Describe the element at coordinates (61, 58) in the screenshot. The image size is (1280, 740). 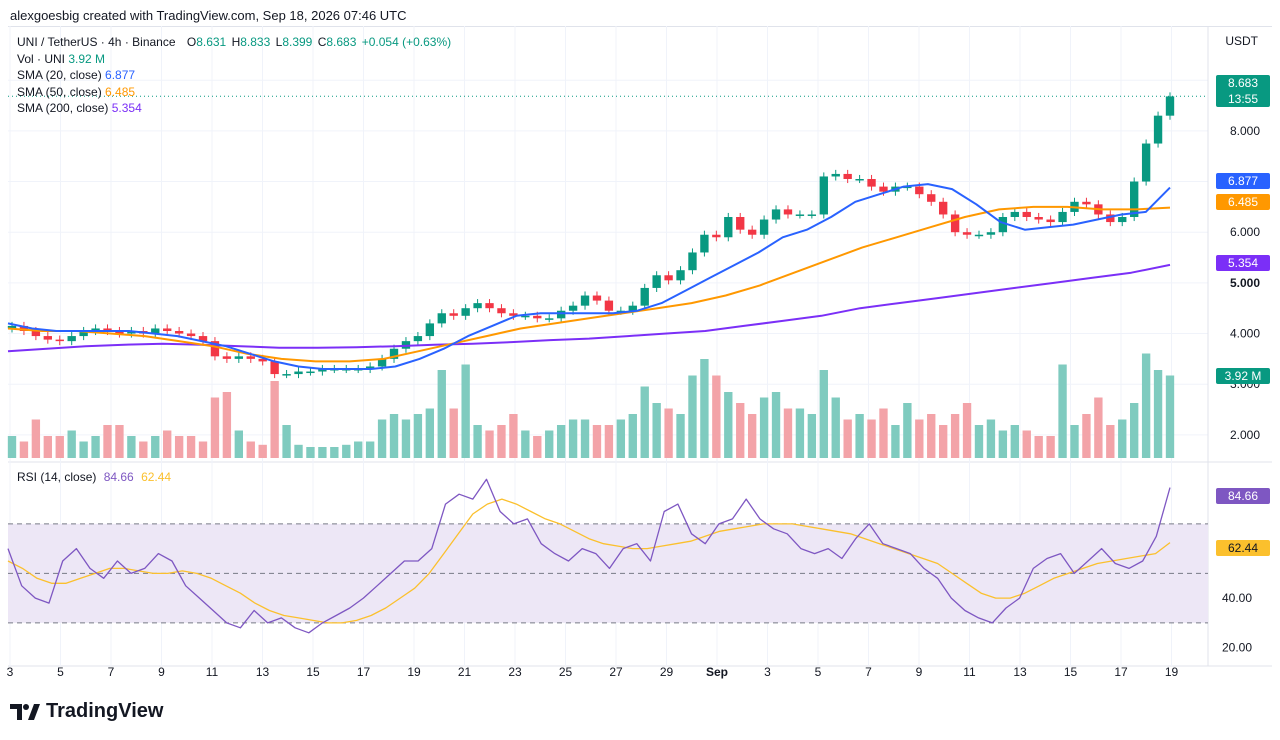
I see `volume-legend: Vol · UNI 3.92 M` at that location.